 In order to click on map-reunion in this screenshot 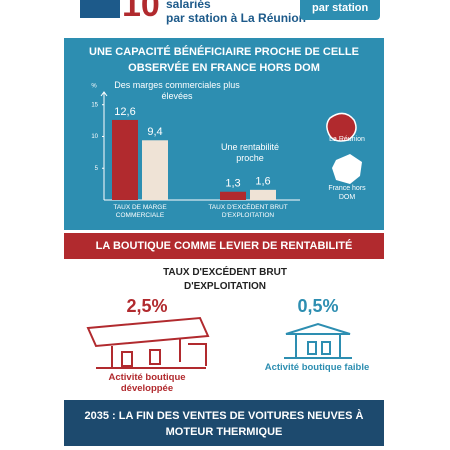, I will do `click(341, 127)`.